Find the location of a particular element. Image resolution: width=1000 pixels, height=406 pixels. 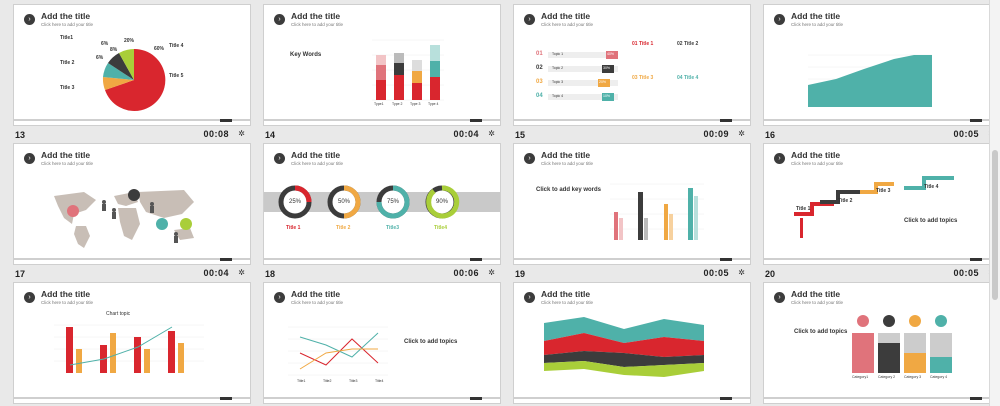

slide-duration: 00:06 is located at coordinates (466, 273).